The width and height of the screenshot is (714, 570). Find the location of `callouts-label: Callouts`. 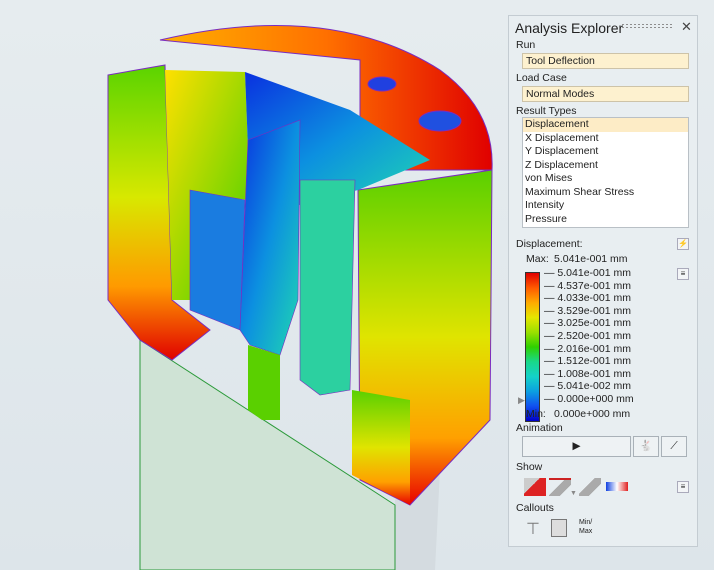

callouts-label: Callouts is located at coordinates (535, 508).